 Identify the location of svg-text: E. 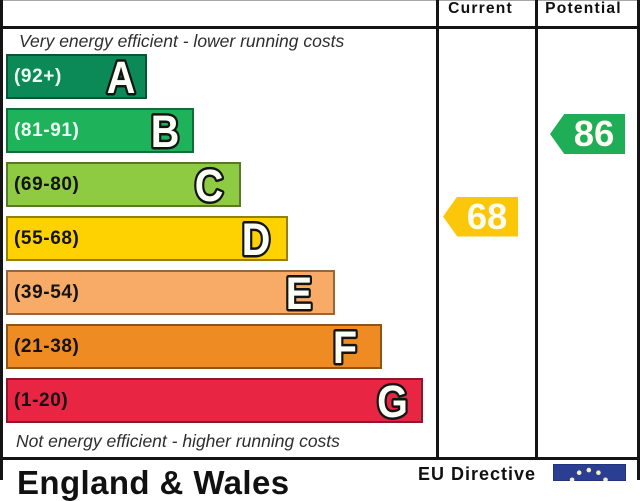
(299, 294).